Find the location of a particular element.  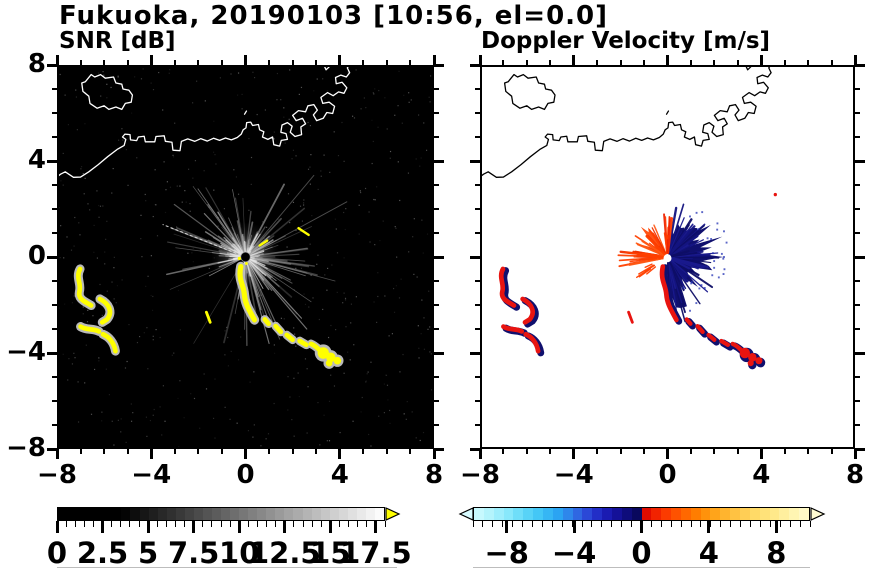

doppler-velocity-fans is located at coordinates (672, 263).